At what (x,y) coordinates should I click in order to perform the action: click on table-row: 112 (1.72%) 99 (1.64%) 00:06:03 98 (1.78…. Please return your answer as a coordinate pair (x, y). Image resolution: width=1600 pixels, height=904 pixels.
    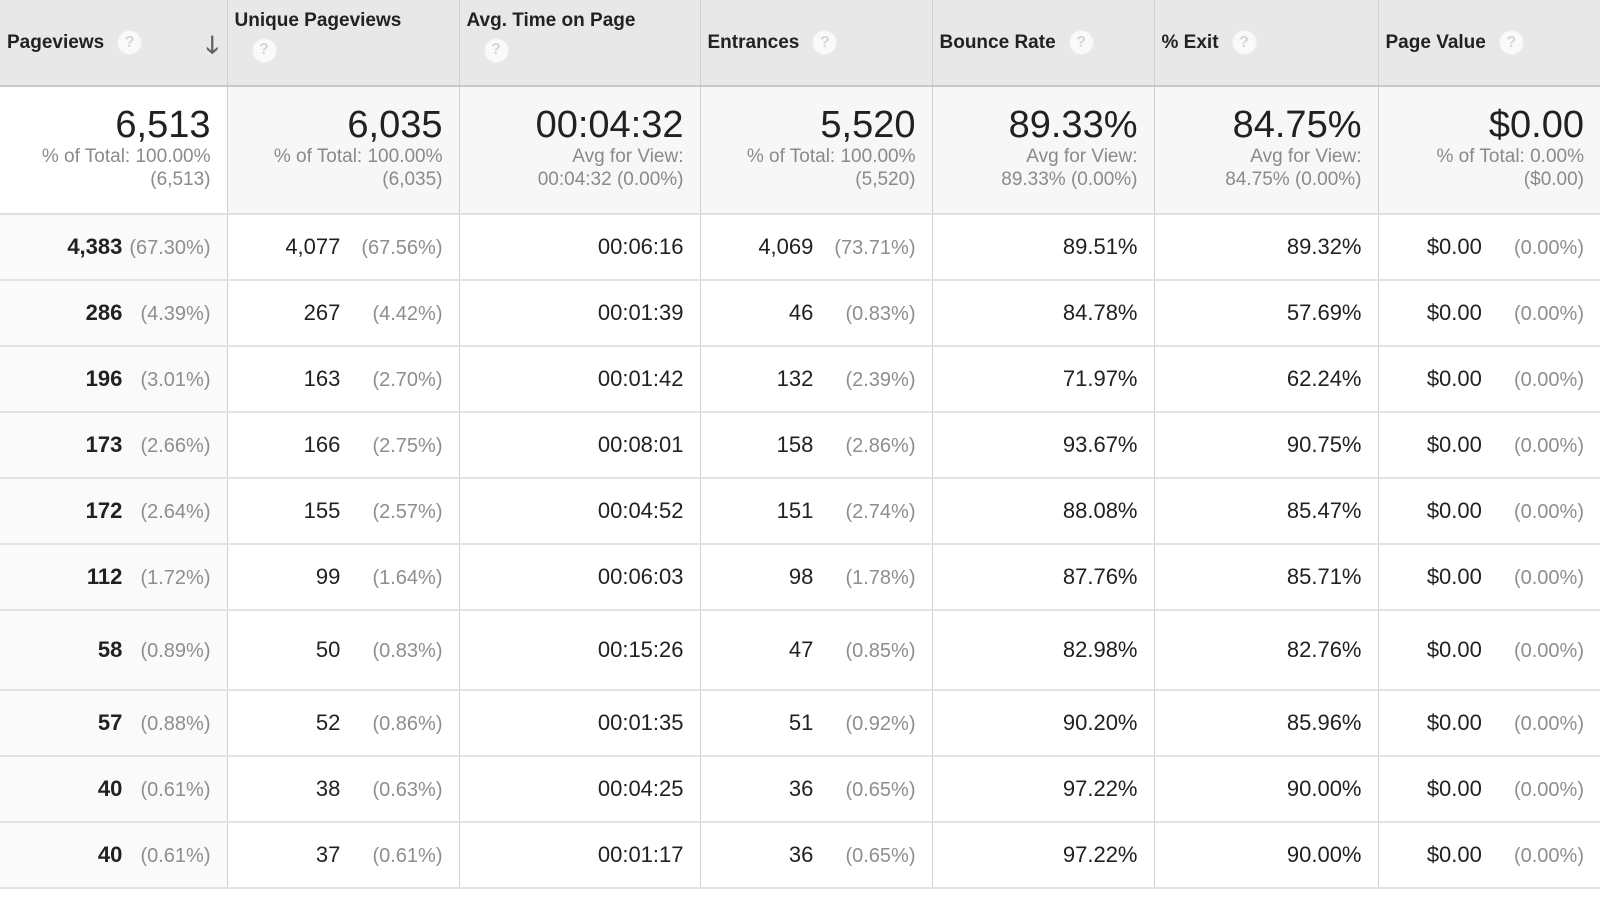
    Looking at the image, I should click on (800, 577).